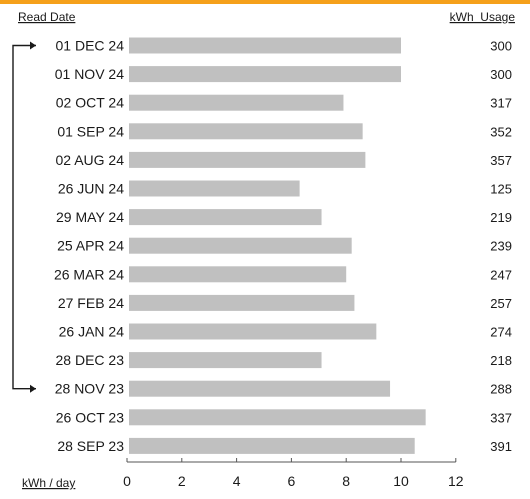 This screenshot has width=530, height=499. I want to click on date-label: 26 JUN 24, so click(91, 189).